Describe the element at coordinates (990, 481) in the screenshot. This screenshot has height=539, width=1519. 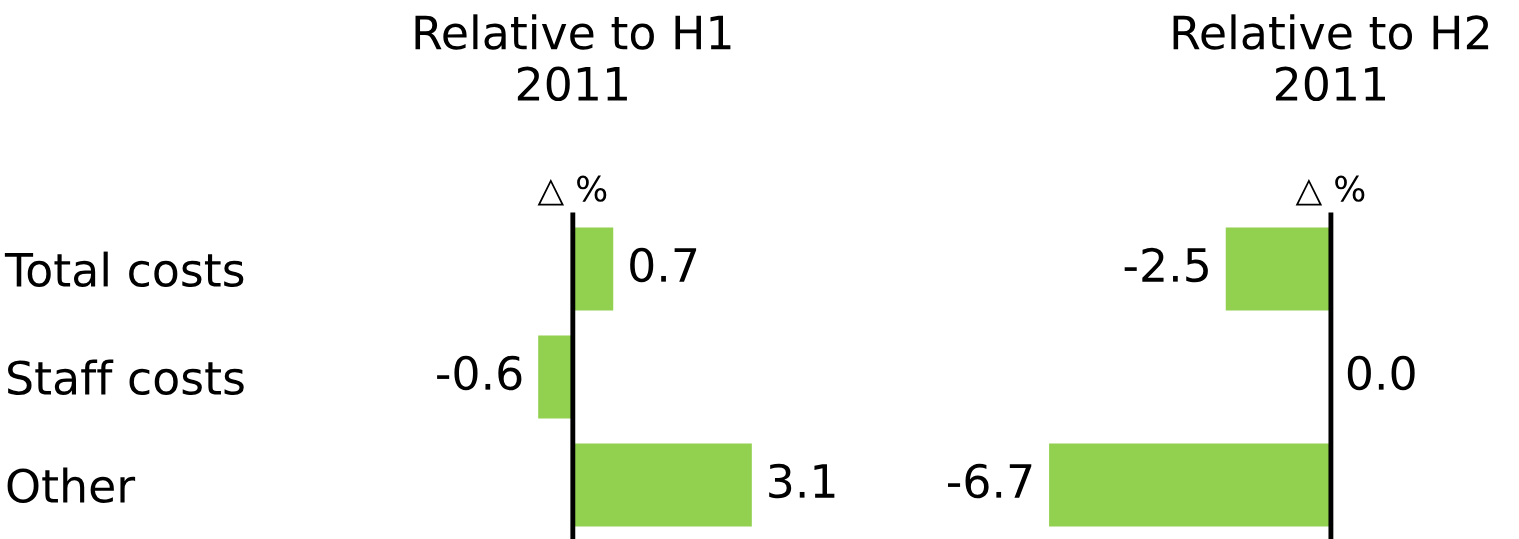
I see `data-label: -6.7` at that location.